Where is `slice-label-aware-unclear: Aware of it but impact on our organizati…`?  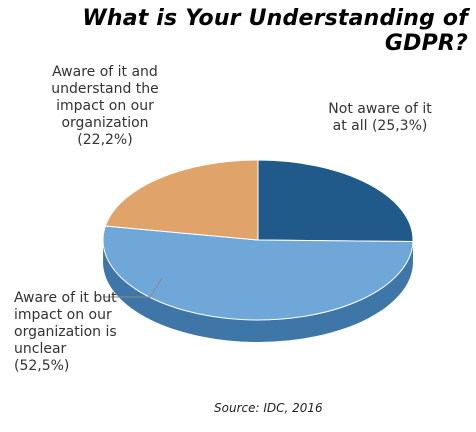 slice-label-aware-unclear: Aware of it but impact on our organizati… is located at coordinates (65, 332).